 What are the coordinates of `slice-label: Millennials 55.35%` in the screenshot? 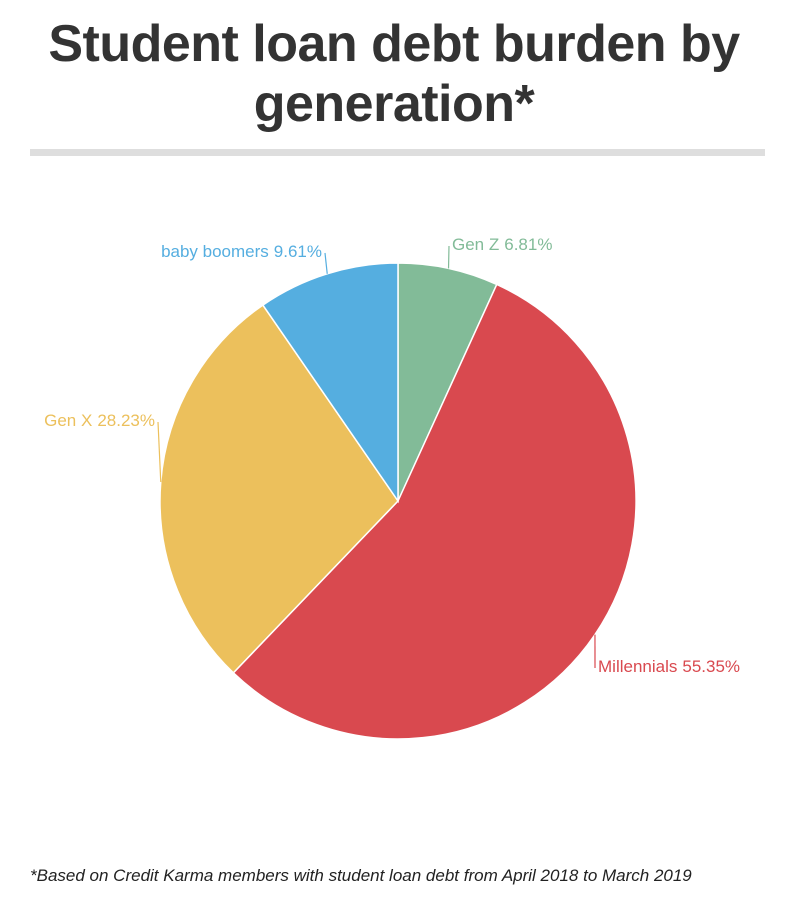 It's located at (669, 666).